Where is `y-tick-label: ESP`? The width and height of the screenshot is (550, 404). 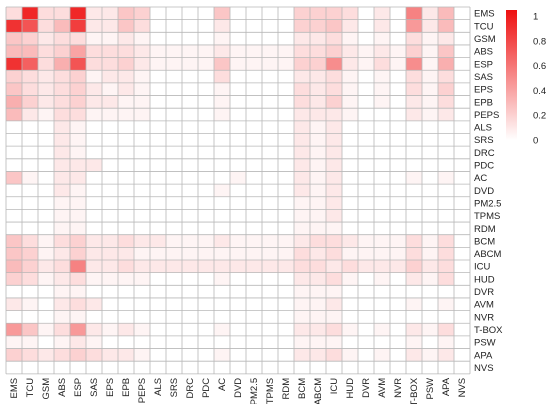
y-tick-label: ESP is located at coordinates (483, 64).